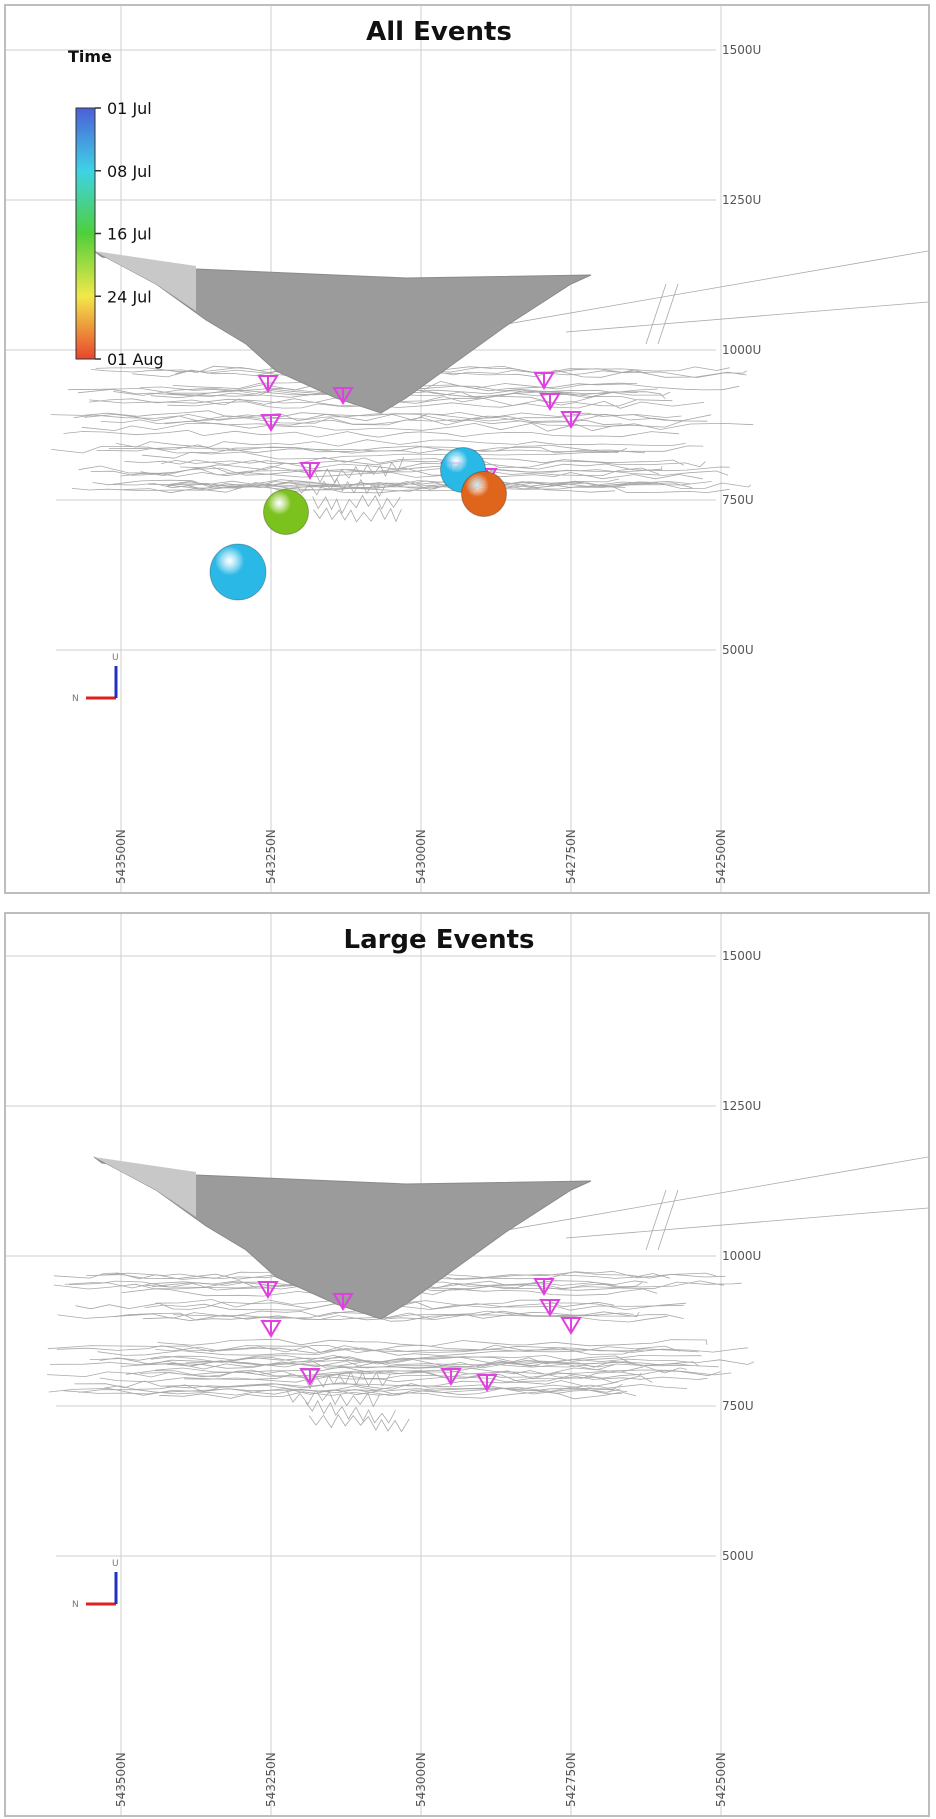 This screenshot has height=1819, width=936. What do you see at coordinates (741, 956) in the screenshot?
I see `y-tick-label: 1500U` at bounding box center [741, 956].